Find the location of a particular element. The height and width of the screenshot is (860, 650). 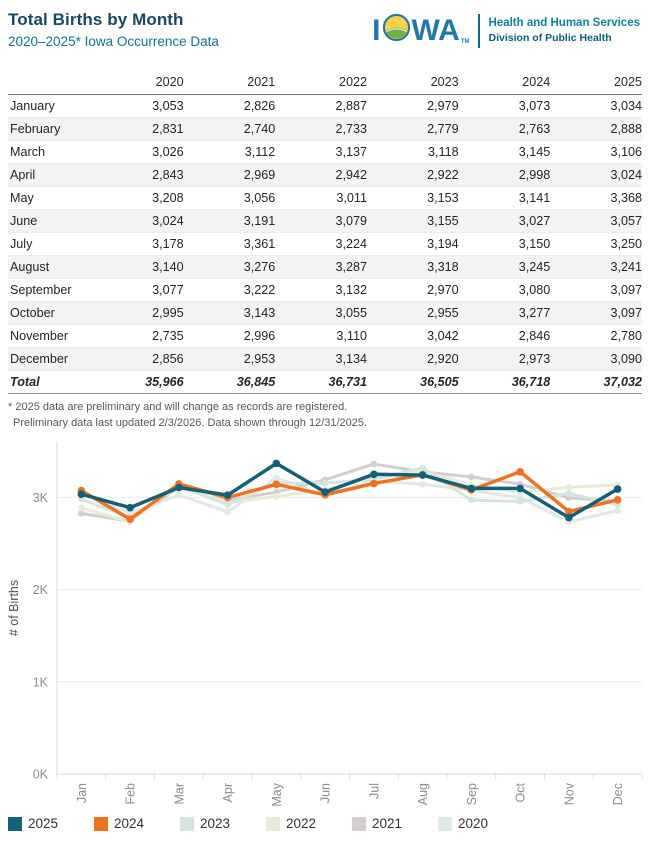

table-row: August 3,140 3,276 3,287 3,318 3,245 3,241 is located at coordinates (325, 267).